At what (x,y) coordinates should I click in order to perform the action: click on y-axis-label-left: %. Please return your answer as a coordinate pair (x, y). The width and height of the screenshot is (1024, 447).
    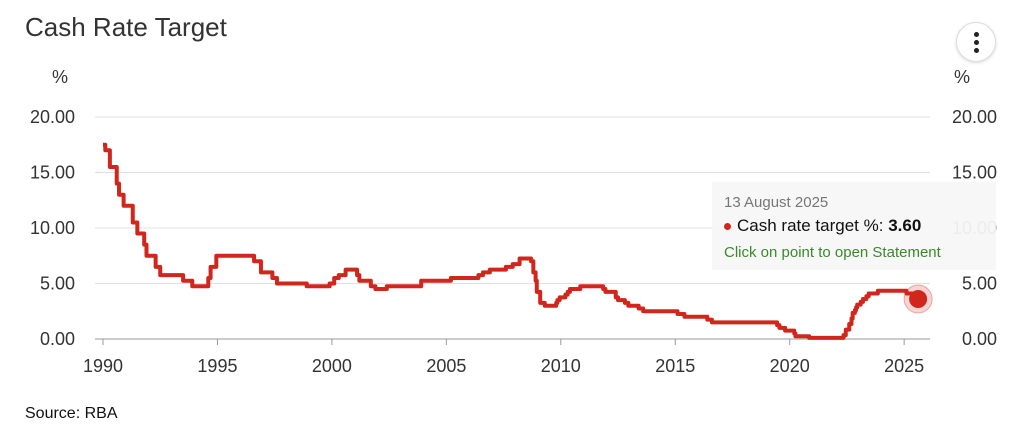
    Looking at the image, I should click on (60, 77).